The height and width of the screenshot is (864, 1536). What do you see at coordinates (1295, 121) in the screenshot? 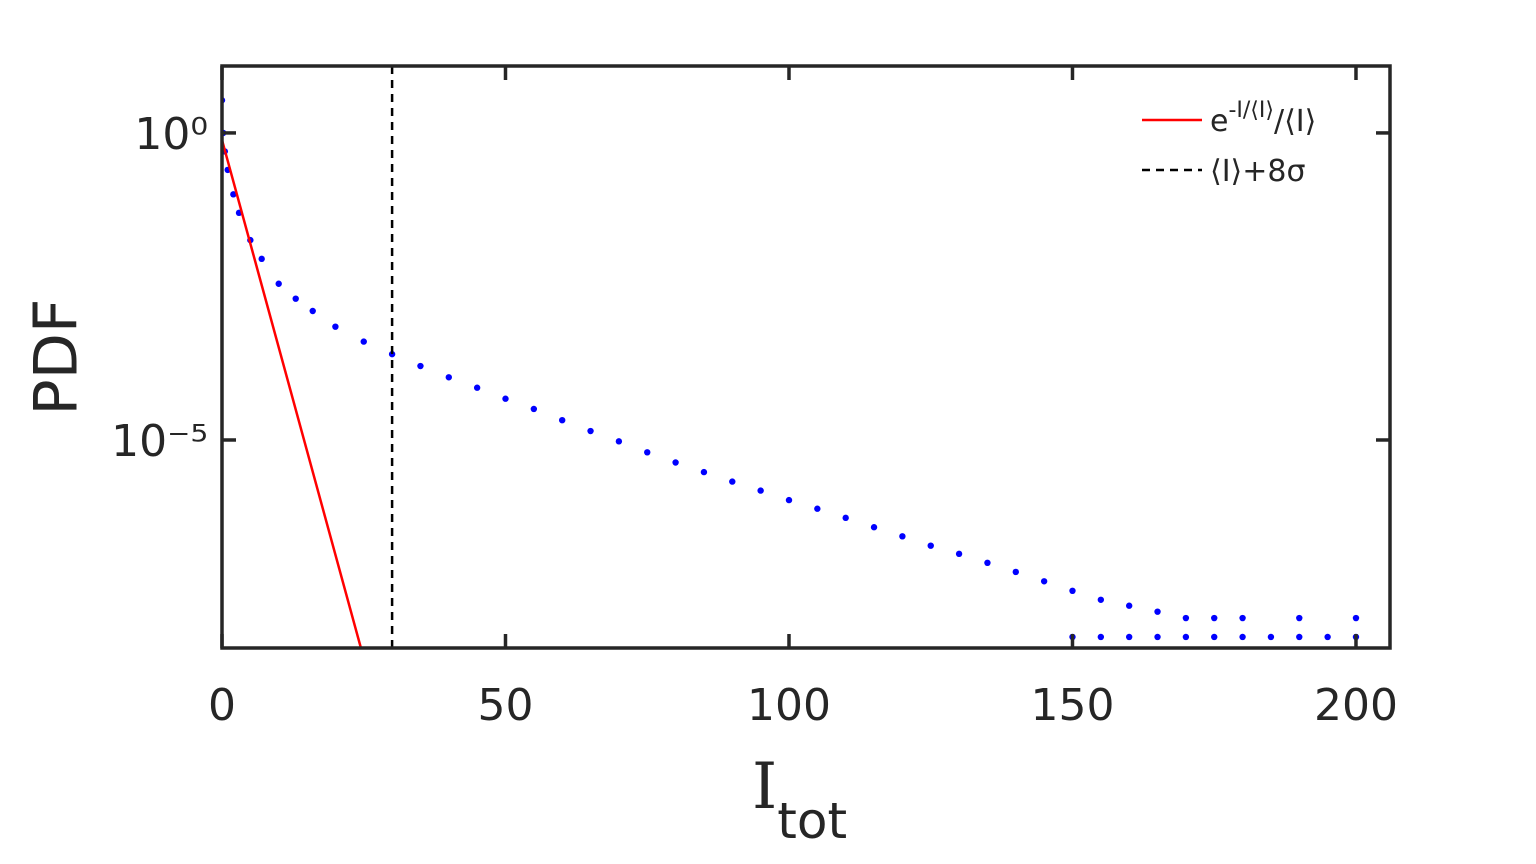
I see `legend-label-tail: /⟨I⟩` at bounding box center [1295, 121].